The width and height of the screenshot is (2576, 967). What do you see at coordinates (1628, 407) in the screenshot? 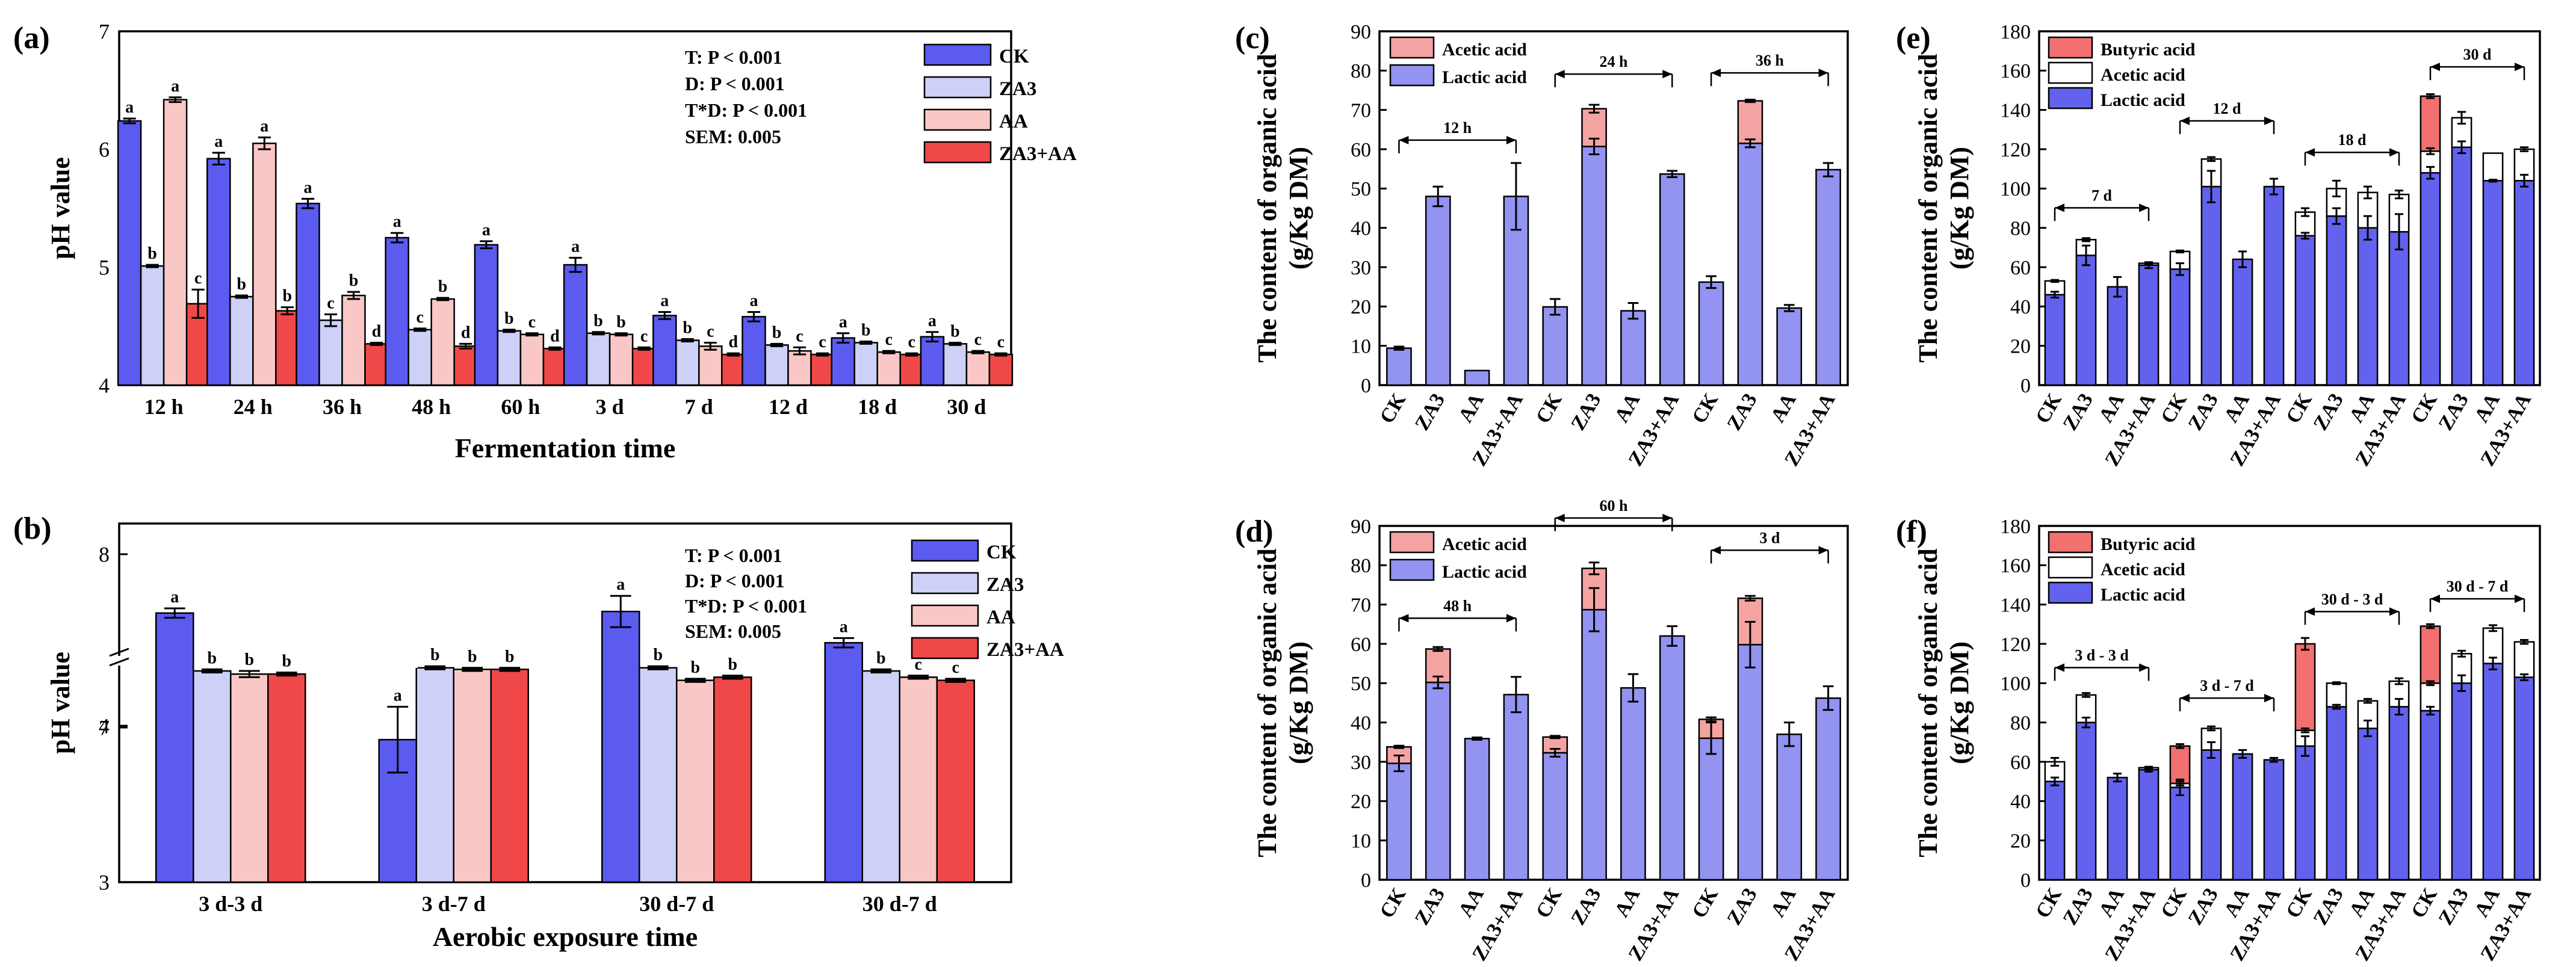
I see `x-tick-label: AA` at bounding box center [1628, 407].